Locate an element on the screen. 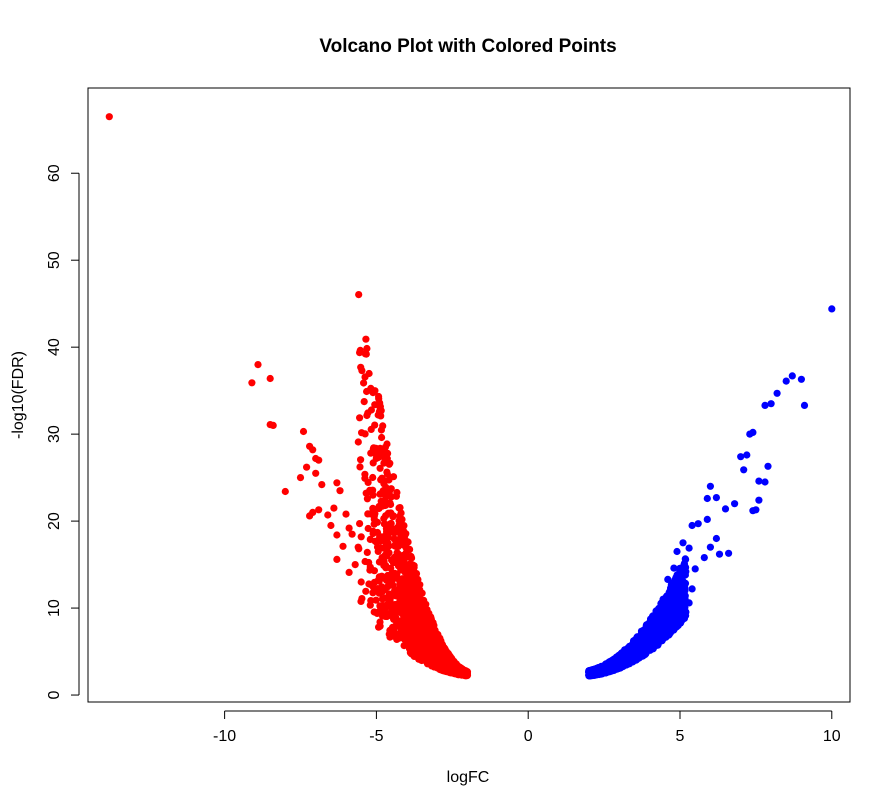  chart-title: Volcano Plot with Colored Points is located at coordinates (467, 46).